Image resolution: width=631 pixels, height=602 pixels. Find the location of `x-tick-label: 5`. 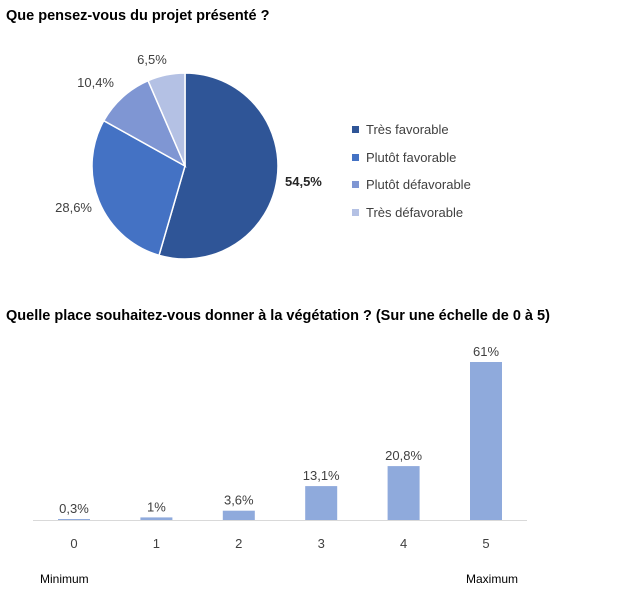

x-tick-label: 5 is located at coordinates (485, 543).